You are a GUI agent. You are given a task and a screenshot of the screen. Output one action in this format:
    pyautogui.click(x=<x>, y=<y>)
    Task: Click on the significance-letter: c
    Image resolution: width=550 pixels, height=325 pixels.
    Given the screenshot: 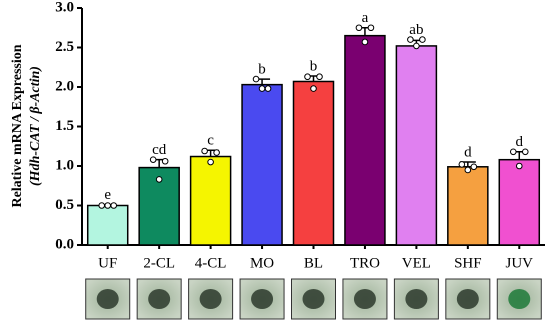 What is the action you would take?
    pyautogui.click(x=210, y=141)
    